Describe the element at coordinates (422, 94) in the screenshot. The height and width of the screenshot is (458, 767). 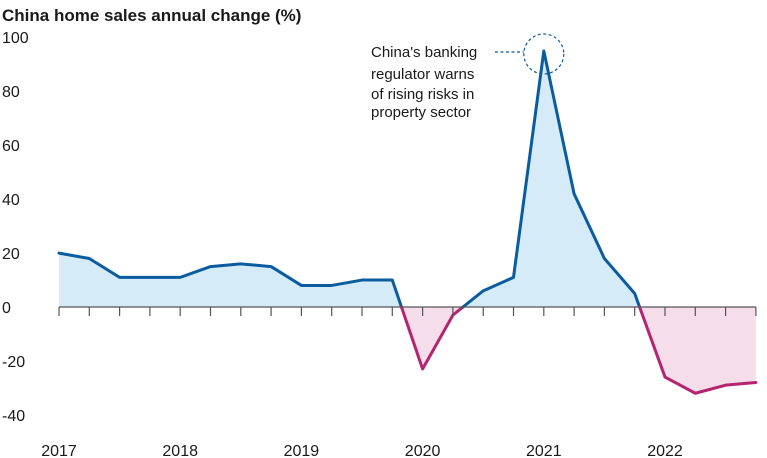
I see `annotation-text: of rising risks in` at that location.